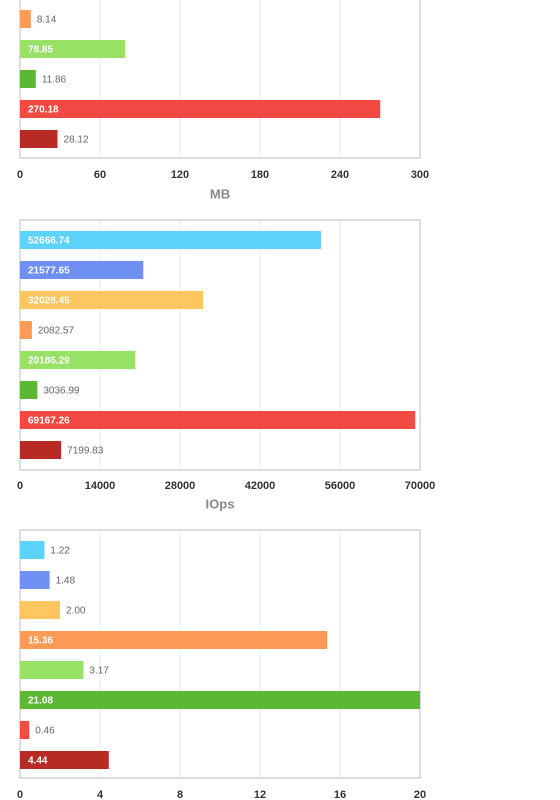 The height and width of the screenshot is (800, 560). I want to click on x-tick-label: 42000, so click(260, 486).